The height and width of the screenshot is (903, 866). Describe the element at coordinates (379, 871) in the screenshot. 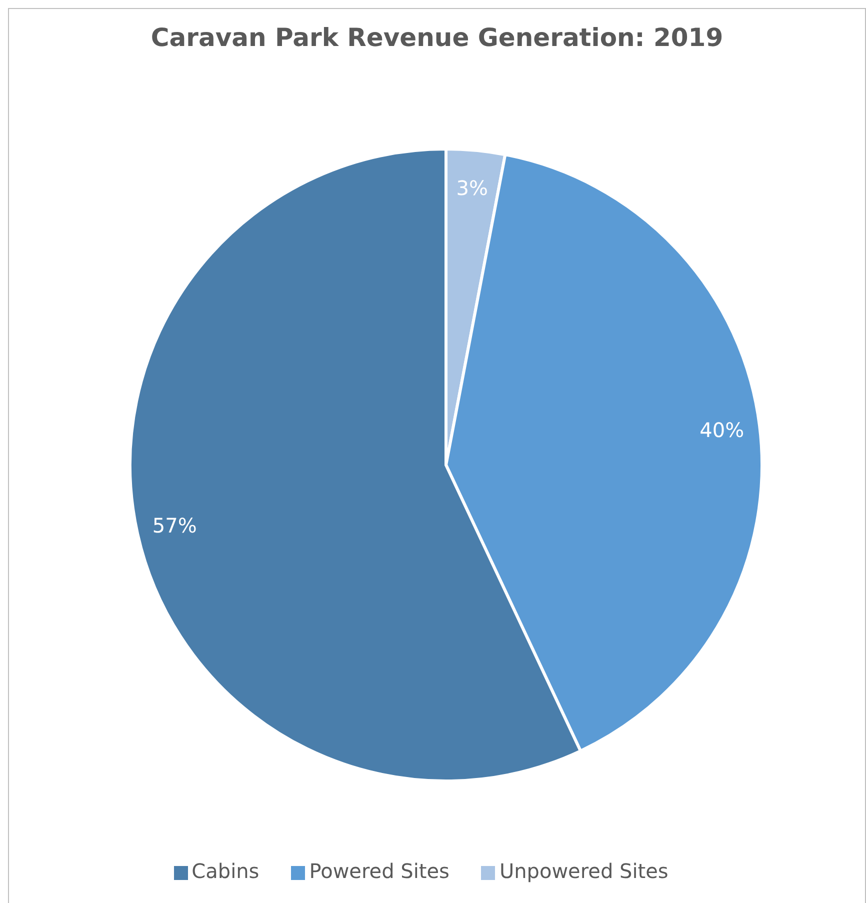

I see `legend-label: Powered Sites` at that location.